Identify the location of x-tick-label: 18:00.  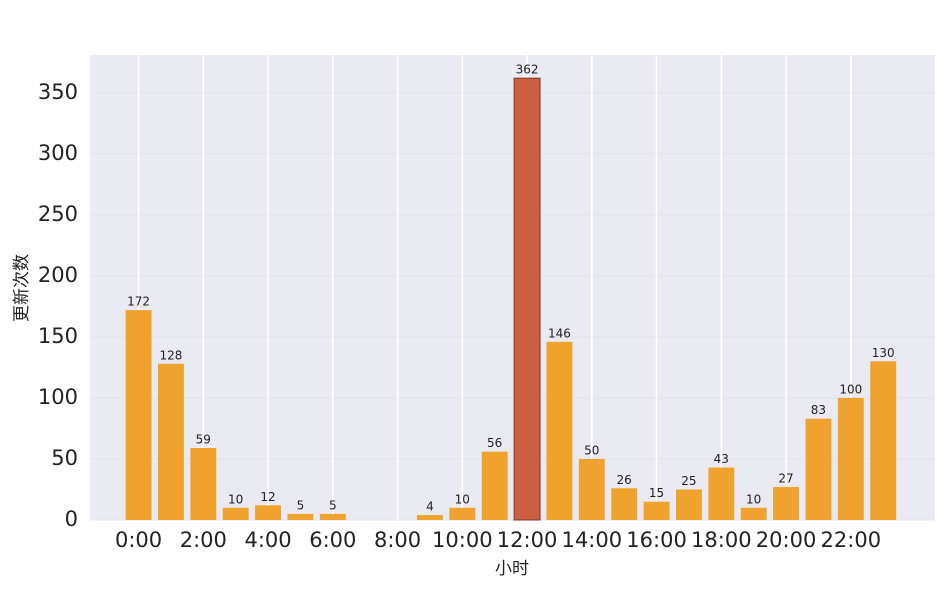
(721, 540).